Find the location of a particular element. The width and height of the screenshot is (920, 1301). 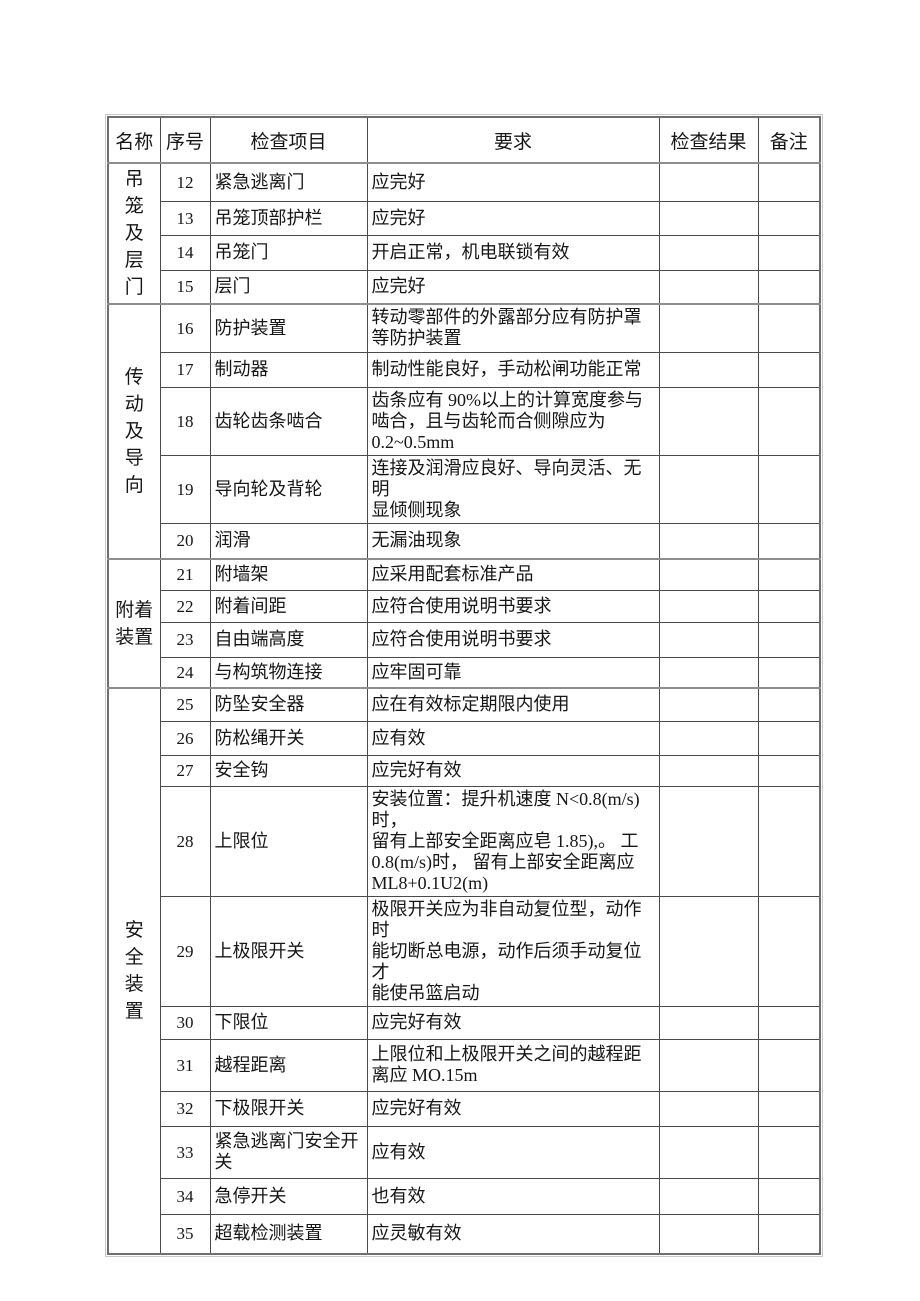

row-number: 14 is located at coordinates (185, 252).